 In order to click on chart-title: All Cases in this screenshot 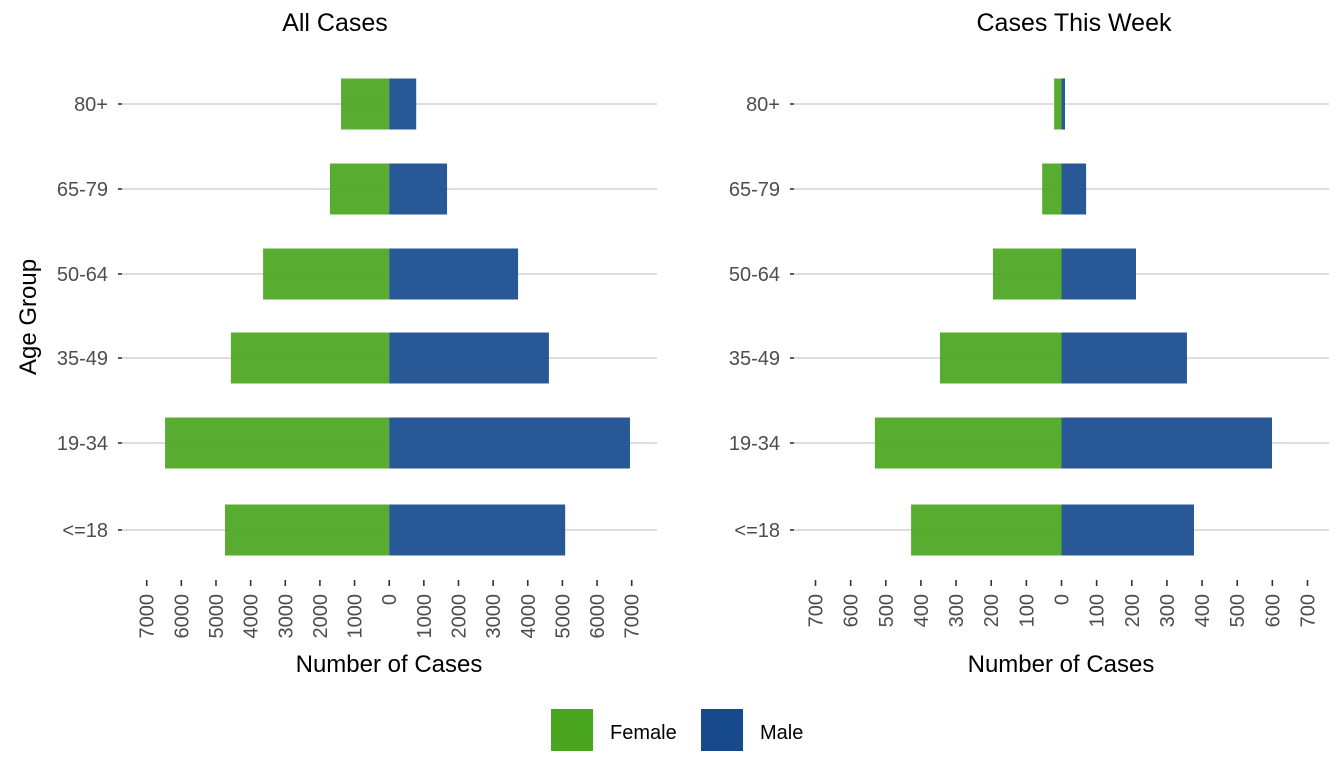, I will do `click(335, 23)`.